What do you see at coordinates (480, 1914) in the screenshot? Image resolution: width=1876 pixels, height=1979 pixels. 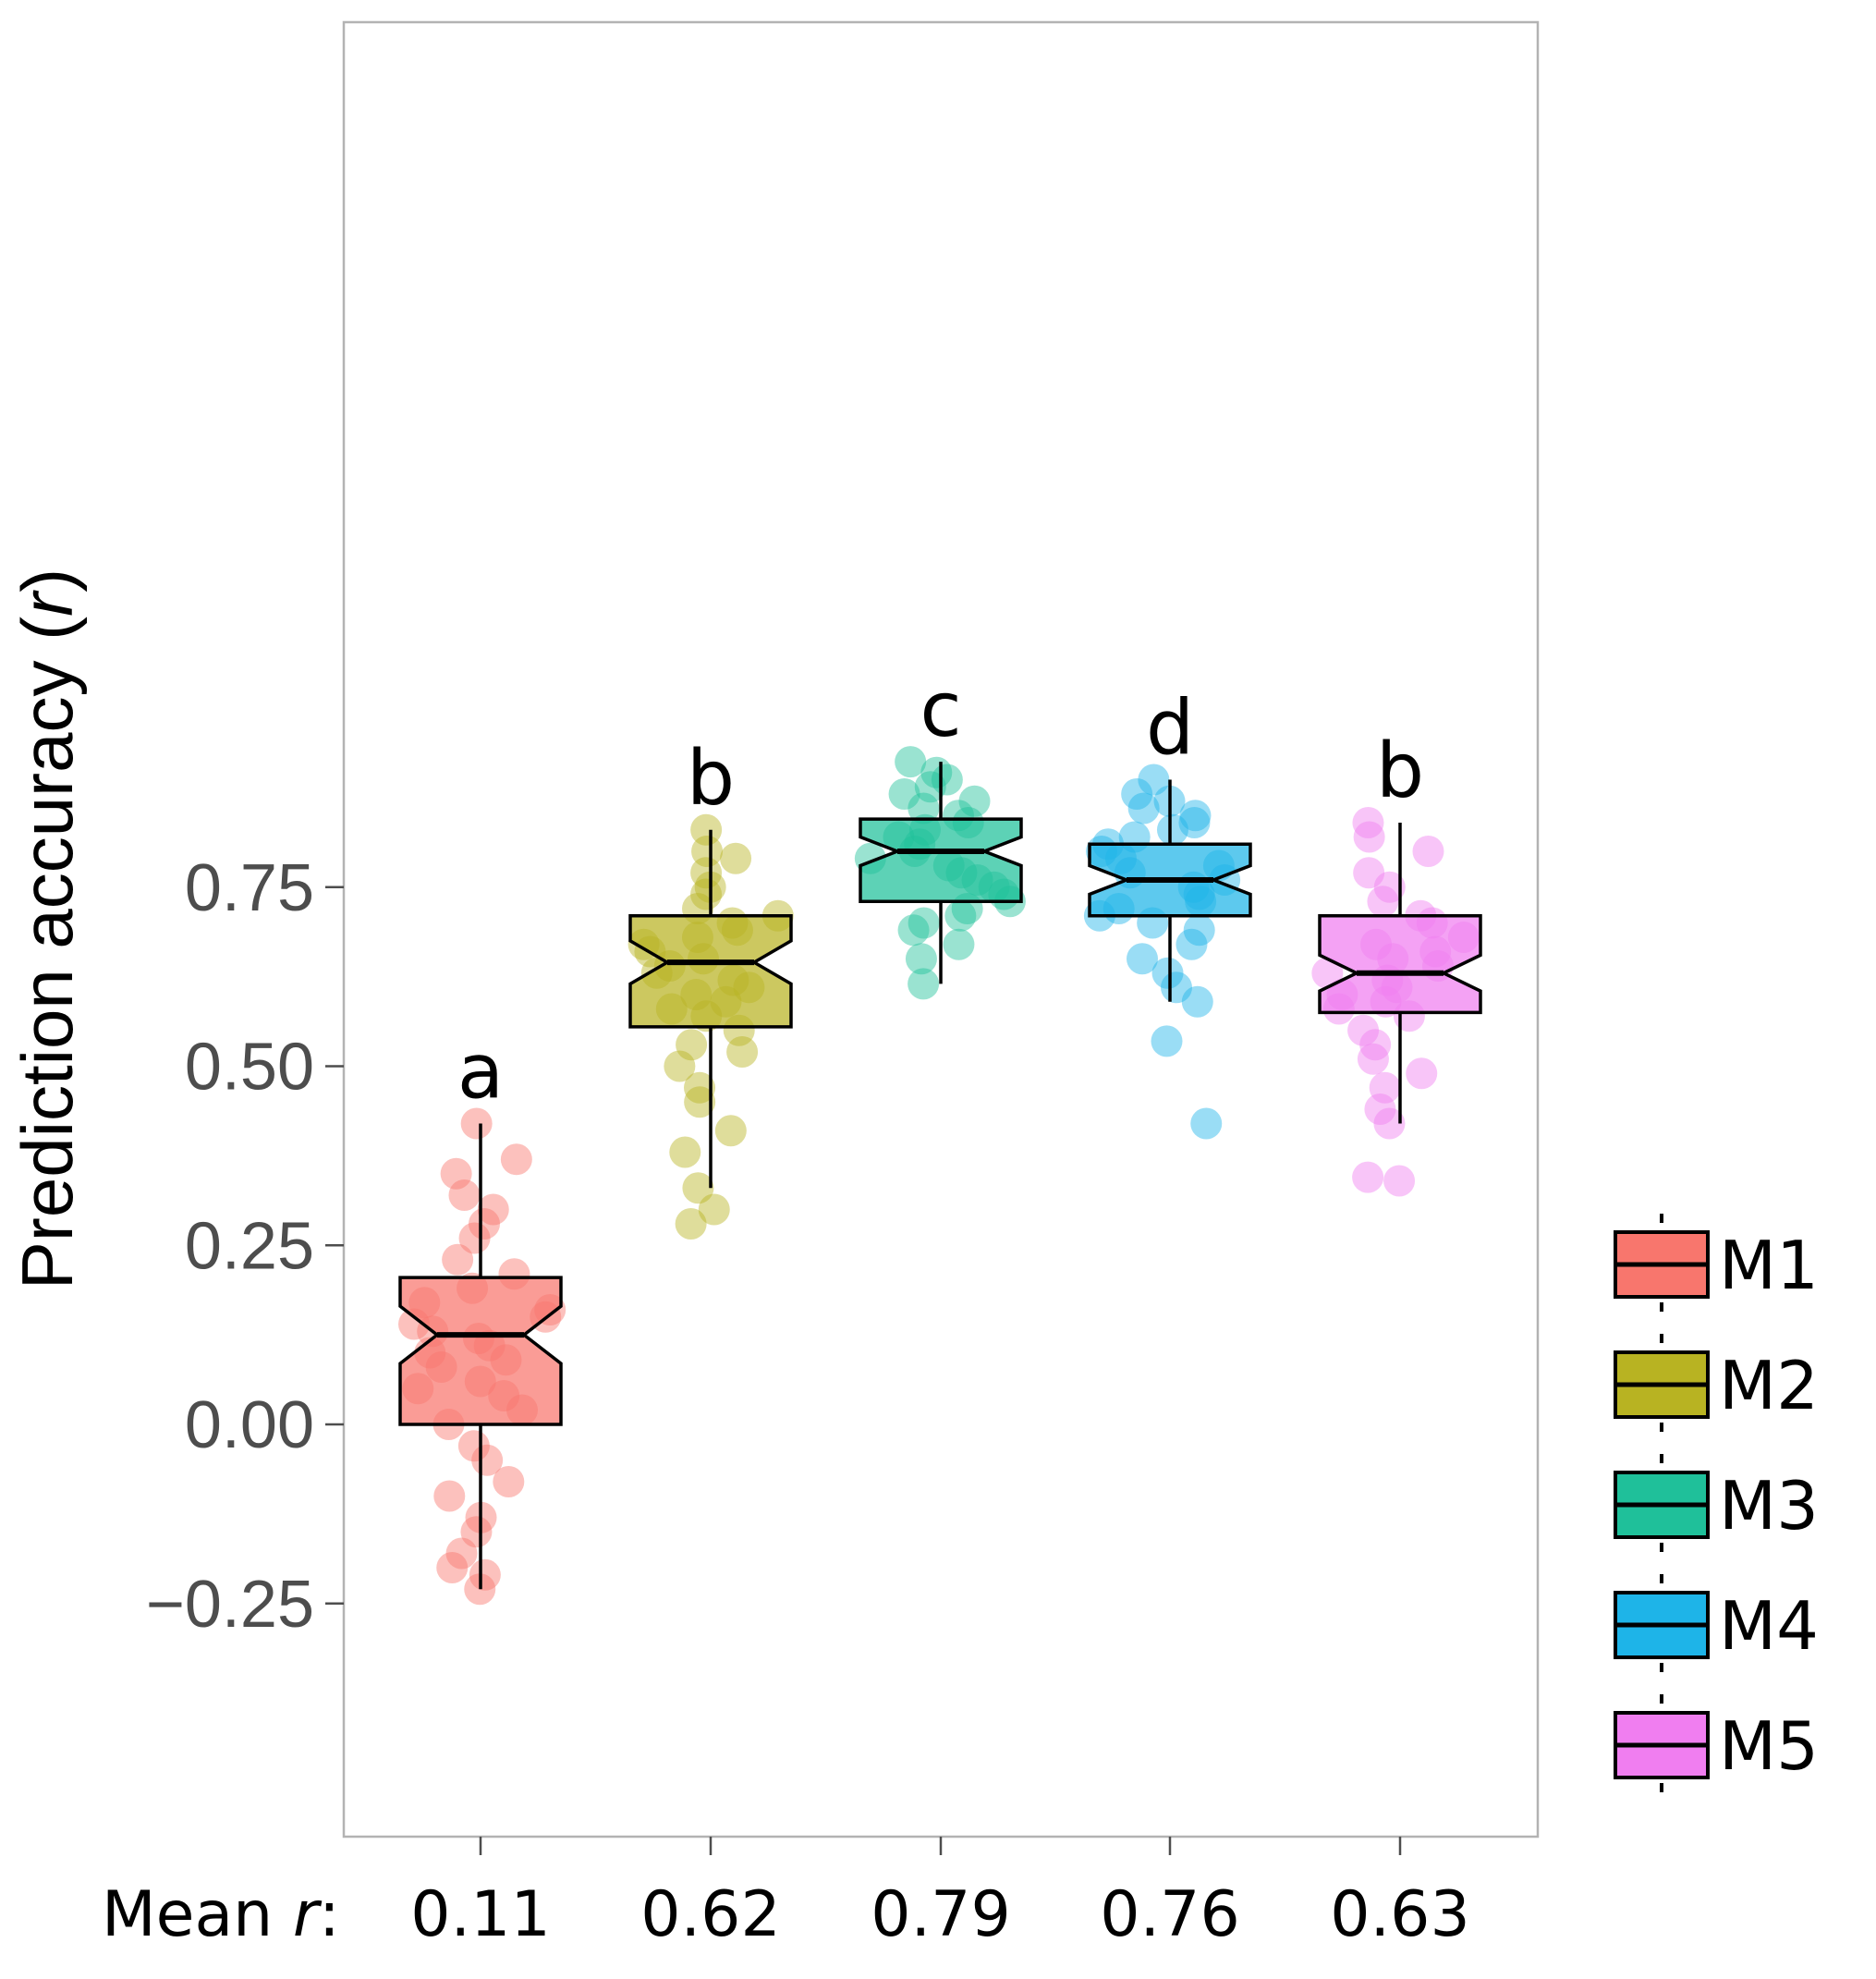 I see `mean-r-value-m1: 0.11` at bounding box center [480, 1914].